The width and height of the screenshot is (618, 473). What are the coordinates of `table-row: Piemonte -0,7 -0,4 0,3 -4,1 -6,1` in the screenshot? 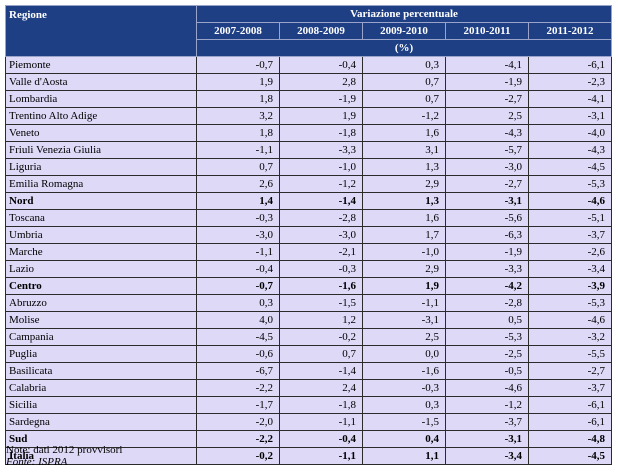 It's located at (309, 65).